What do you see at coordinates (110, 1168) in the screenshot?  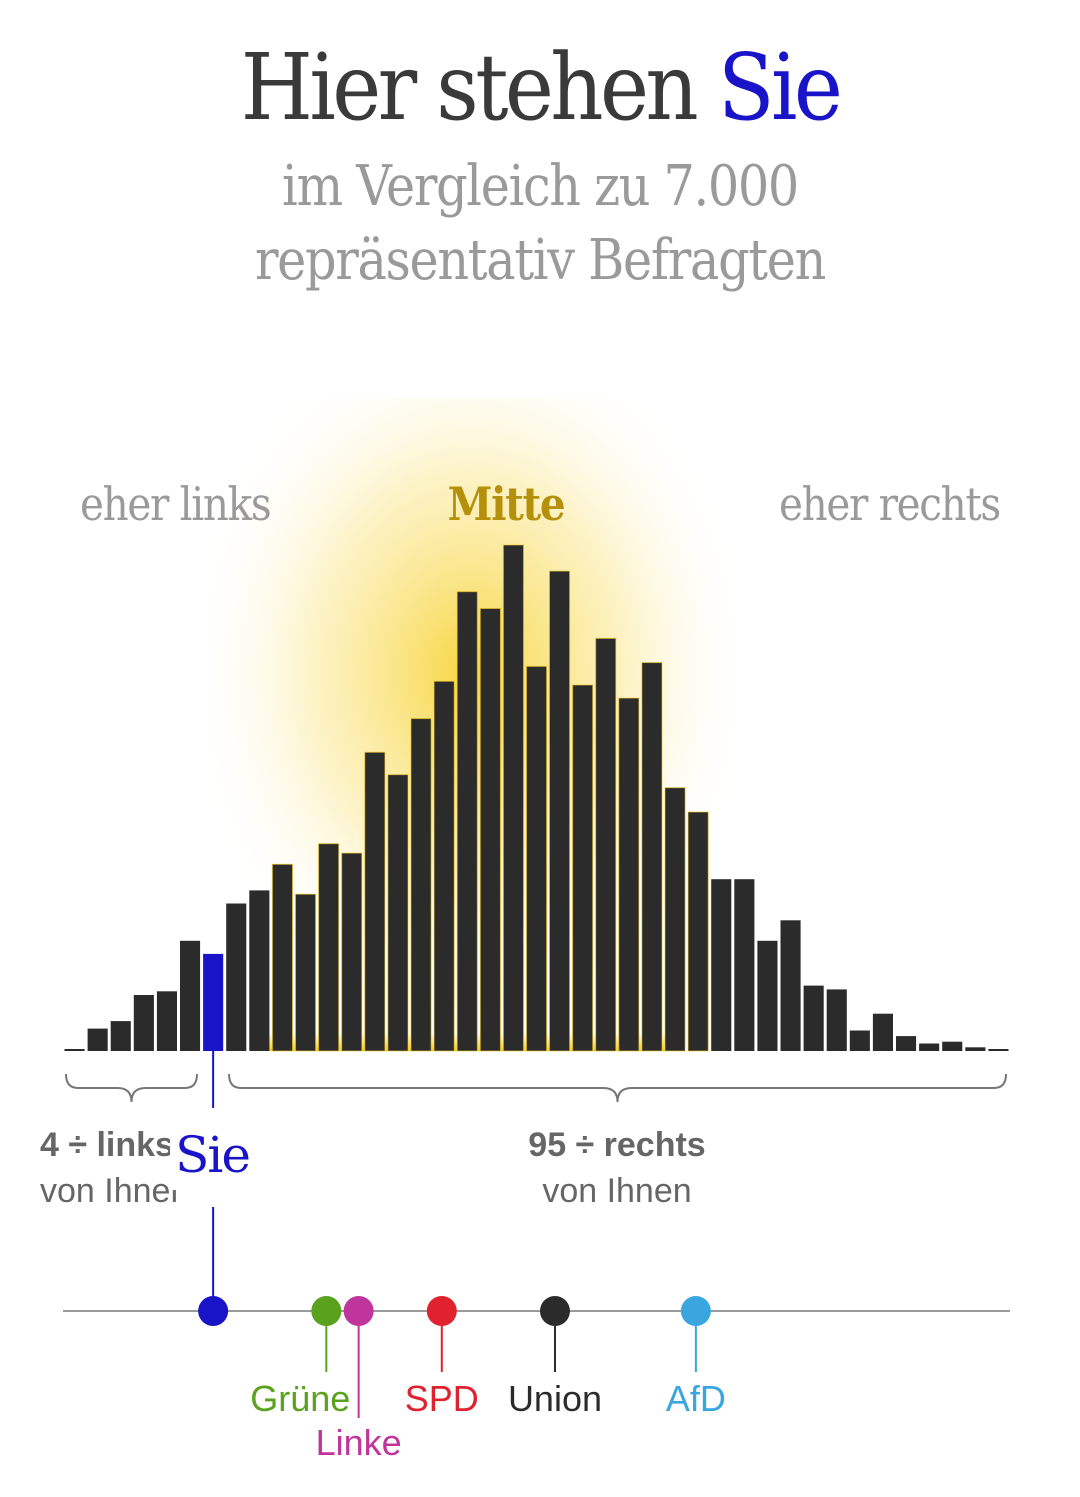 I see `stat-left: 4 ÷ links von Ihnen` at bounding box center [110, 1168].